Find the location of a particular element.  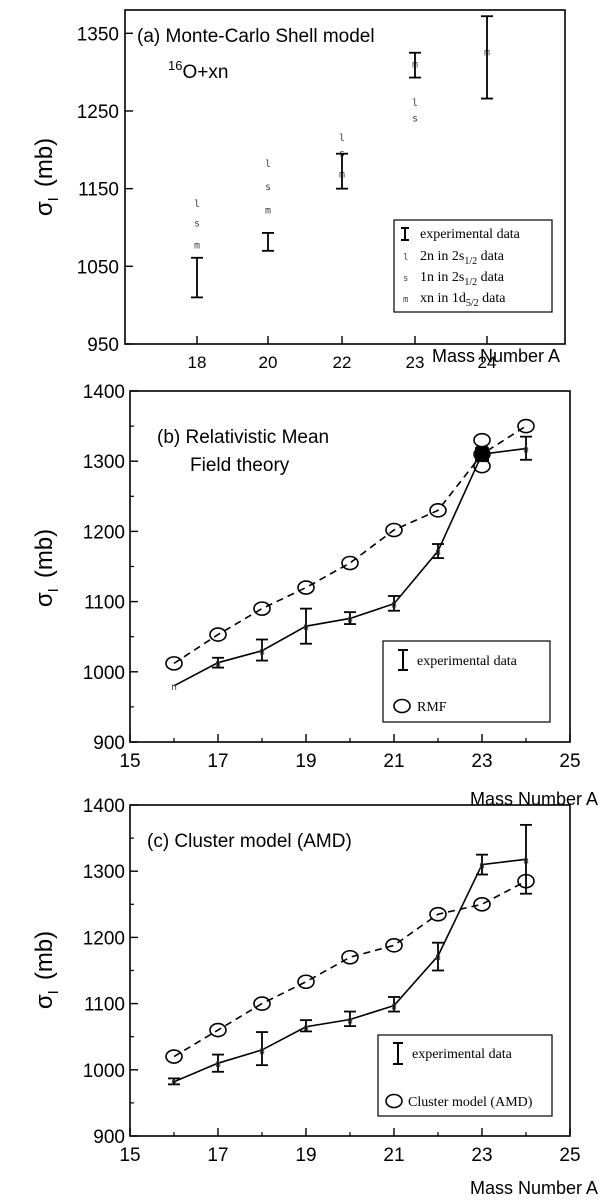

legend-label-cluster: Cluster model (AMD) is located at coordinates (470, 1102).